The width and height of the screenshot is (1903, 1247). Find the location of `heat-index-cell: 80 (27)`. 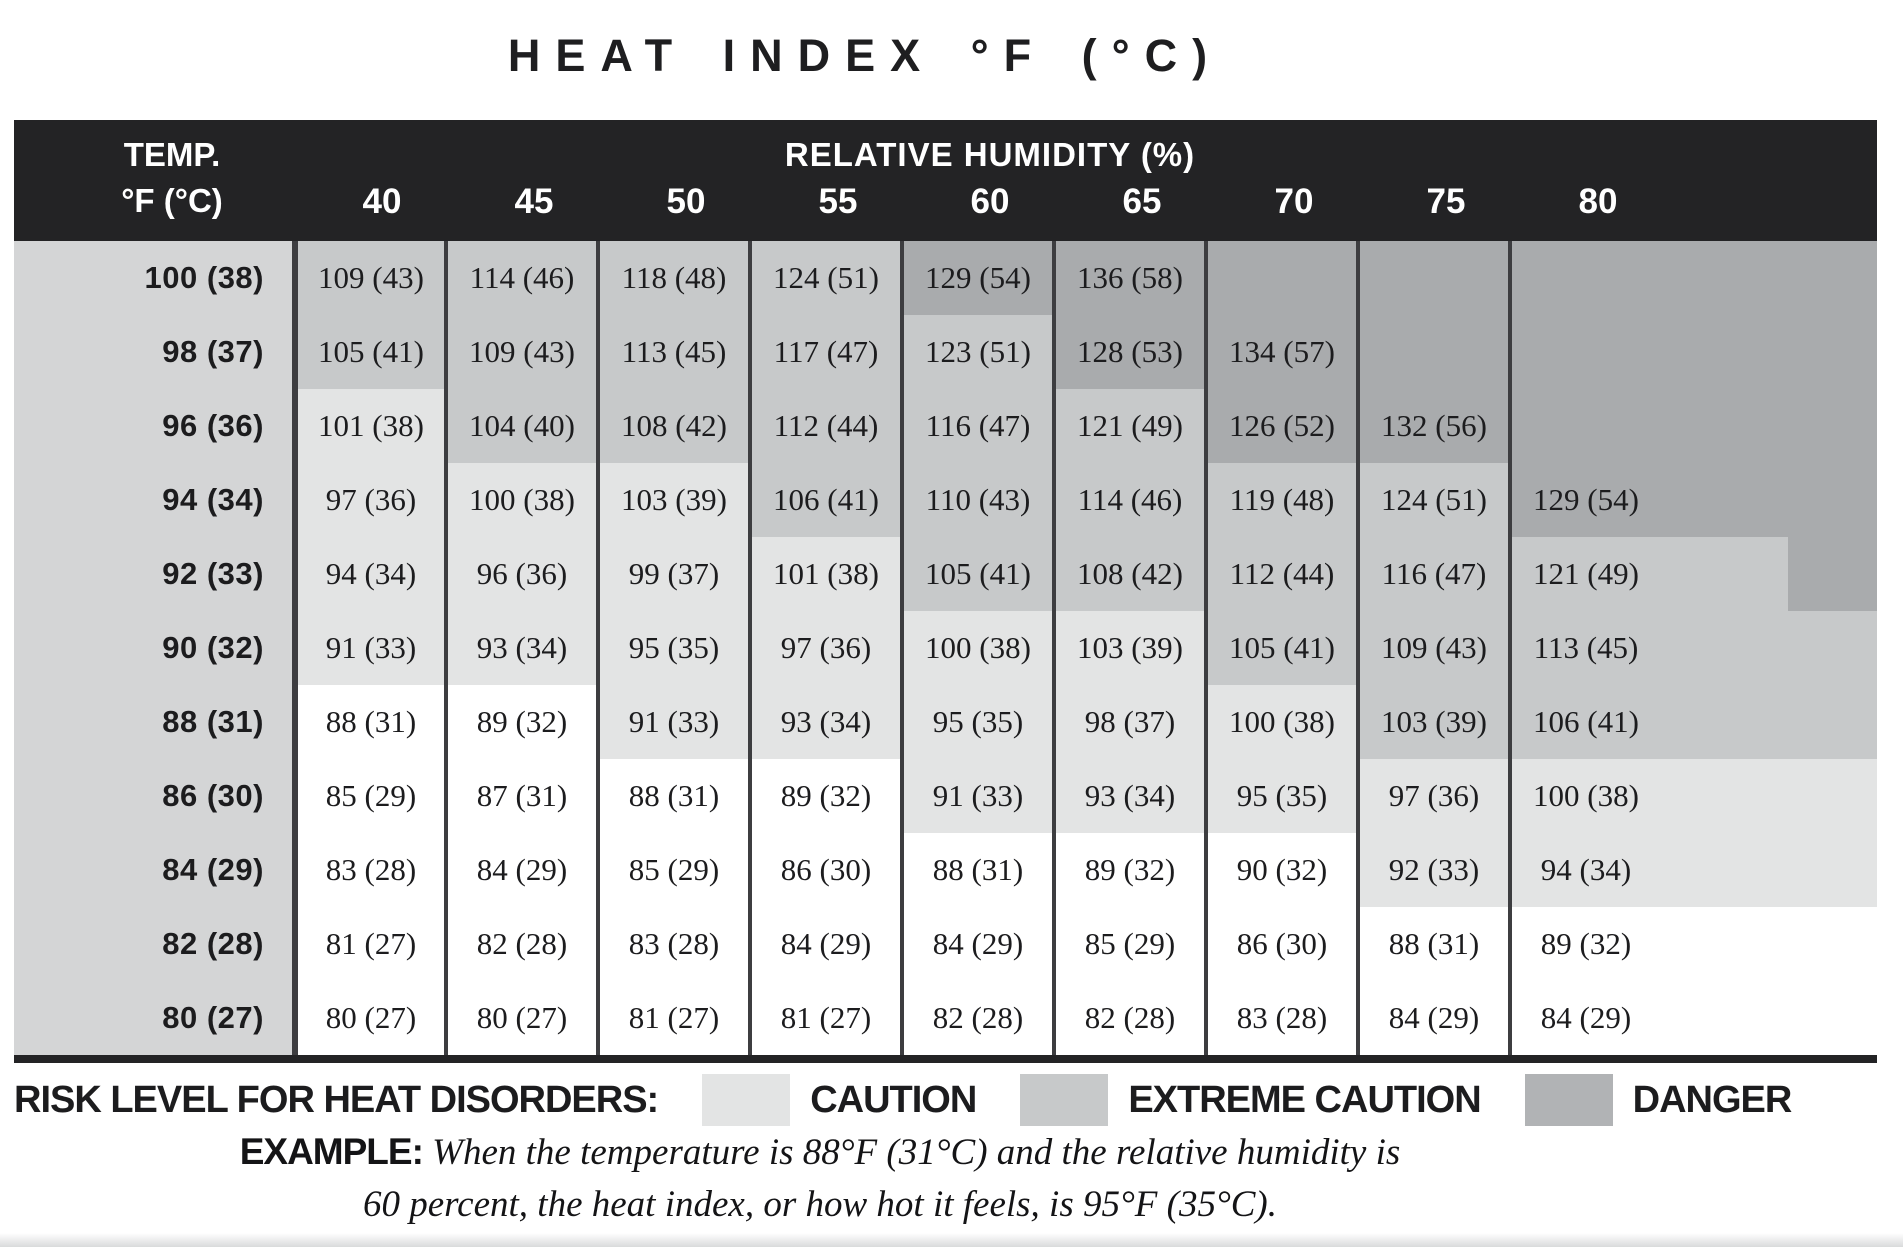

heat-index-cell: 80 (27) is located at coordinates (520, 1018).